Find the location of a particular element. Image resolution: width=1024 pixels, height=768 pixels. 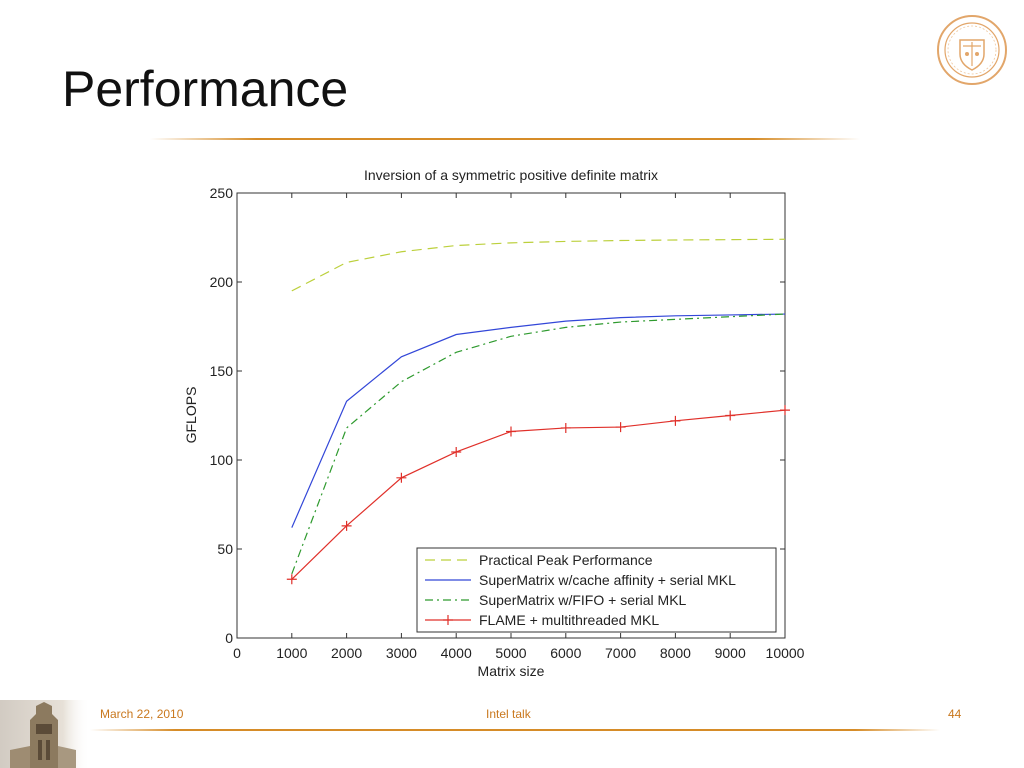

y-tick-label: 200 is located at coordinates (222, 282).